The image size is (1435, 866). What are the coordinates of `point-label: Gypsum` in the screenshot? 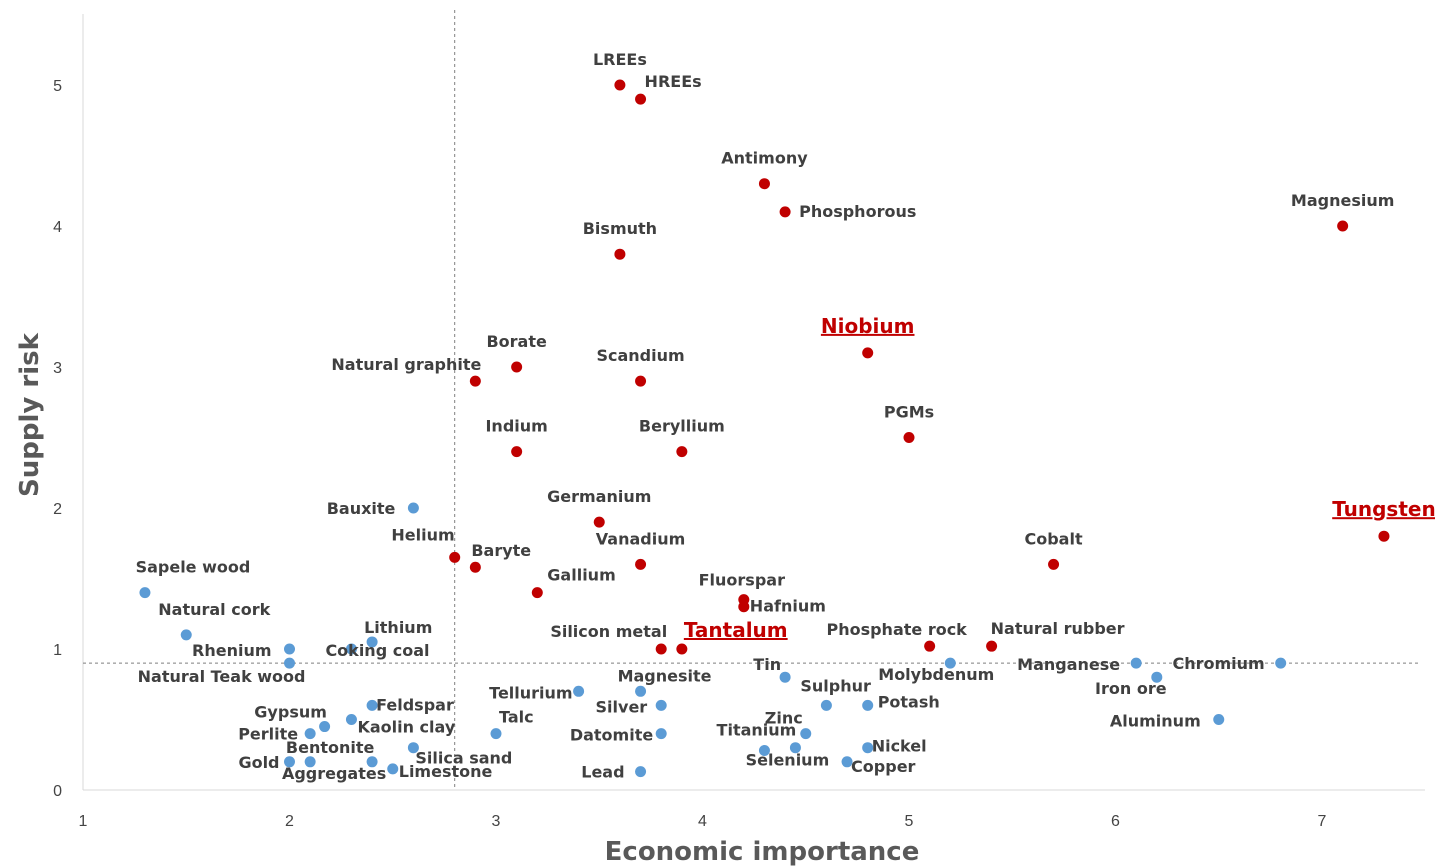 It's located at (290, 712).